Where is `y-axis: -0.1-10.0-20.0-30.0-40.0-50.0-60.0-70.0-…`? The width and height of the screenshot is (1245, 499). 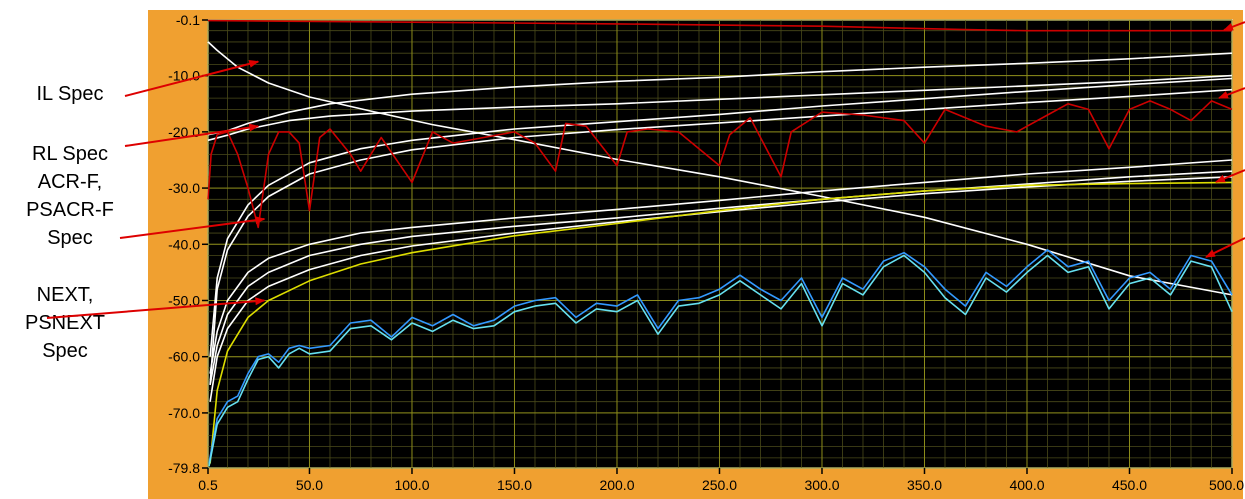
y-axis: -0.1-10.0-20.0-30.0-40.0-50.0-60.0-70.0-… is located at coordinates (188, 244).